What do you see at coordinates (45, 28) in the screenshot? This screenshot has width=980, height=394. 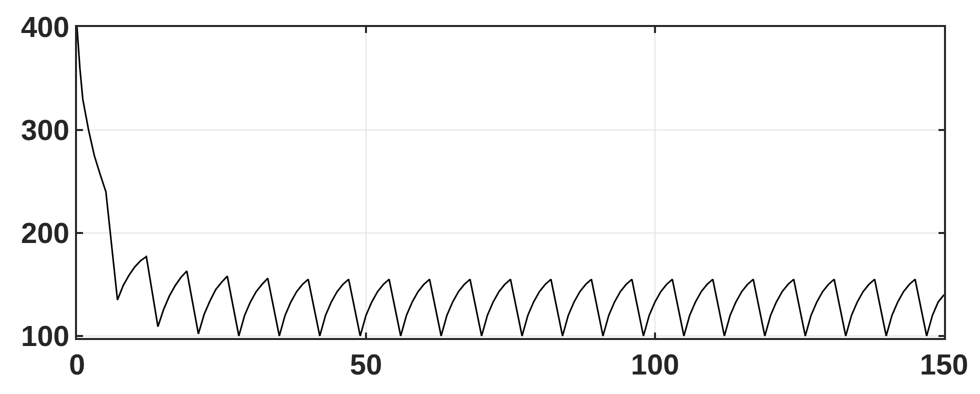 I see `y-tick-label: 400` at bounding box center [45, 28].